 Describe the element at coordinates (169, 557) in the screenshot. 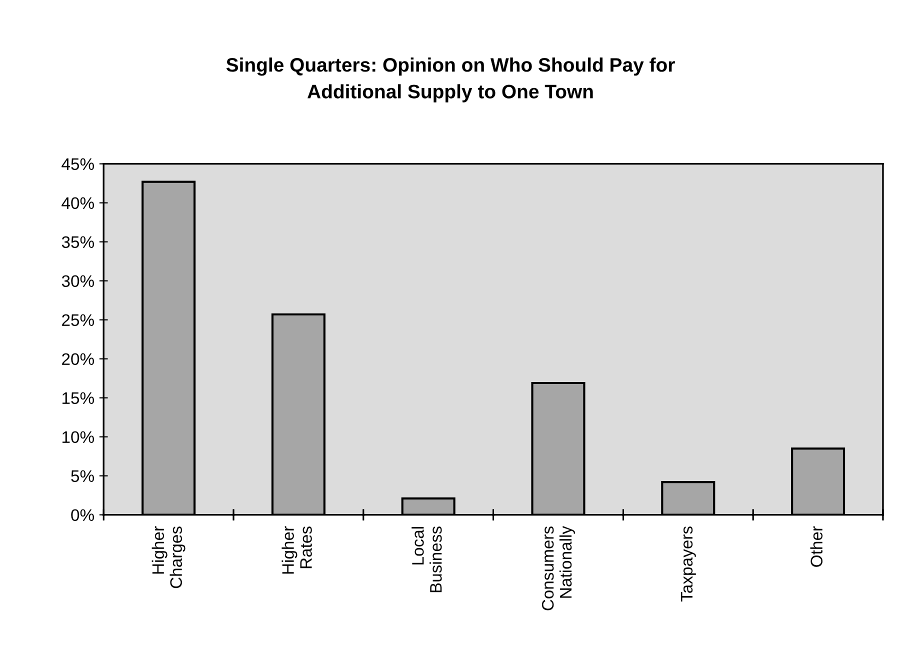

I see `x-tick-label: Higher Charges` at that location.